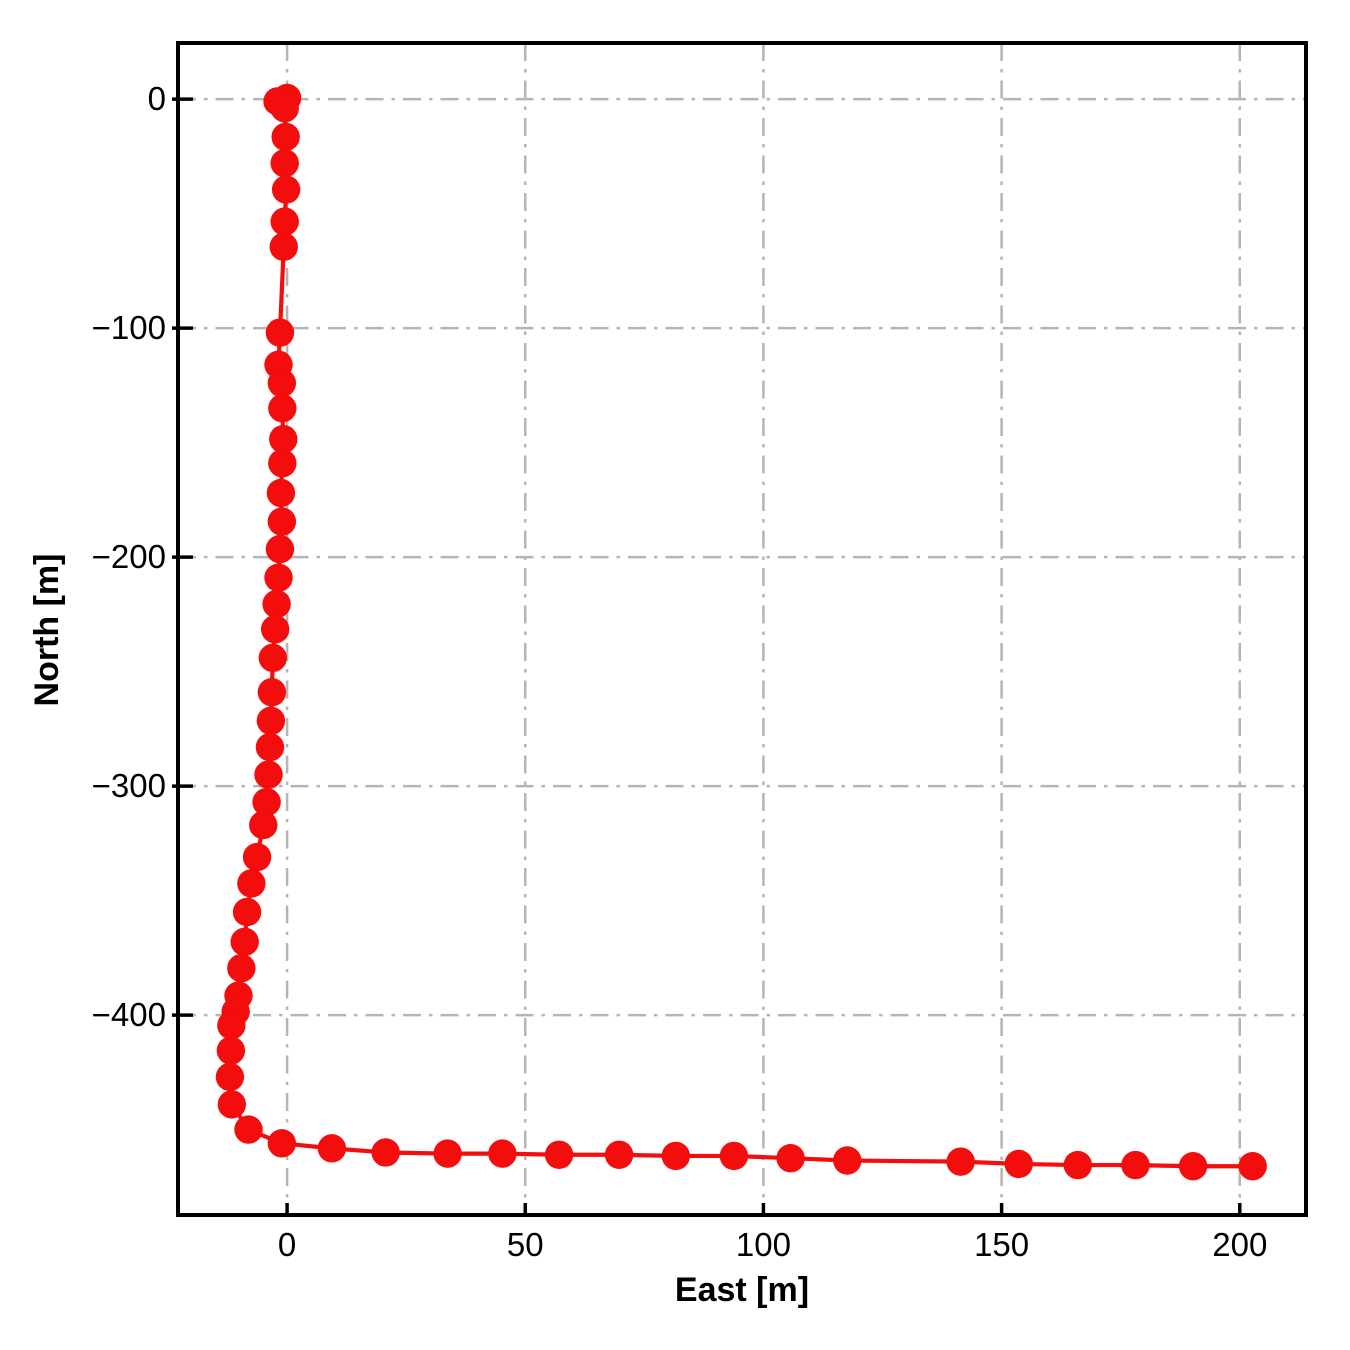 The width and height of the screenshot is (1350, 1350). Describe the element at coordinates (129, 327) in the screenshot. I see `y-tick-label: −100` at that location.